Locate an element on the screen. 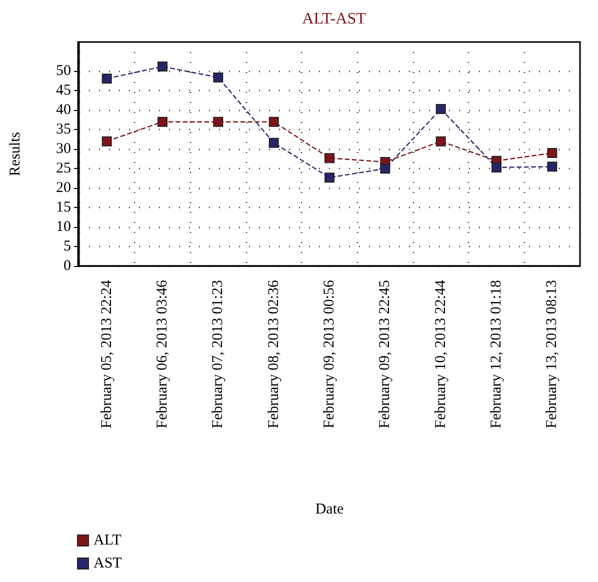 This screenshot has height=582, width=598. legend-label: AST is located at coordinates (108, 564).